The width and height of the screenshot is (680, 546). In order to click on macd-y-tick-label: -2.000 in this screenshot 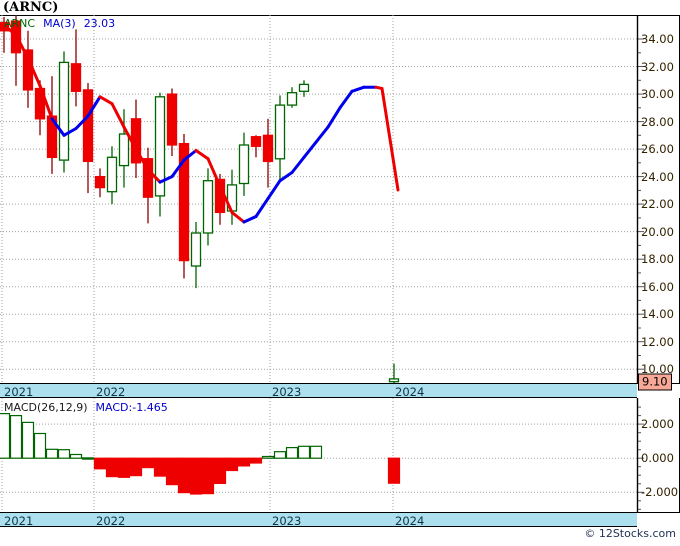, I will do `click(660, 492)`.